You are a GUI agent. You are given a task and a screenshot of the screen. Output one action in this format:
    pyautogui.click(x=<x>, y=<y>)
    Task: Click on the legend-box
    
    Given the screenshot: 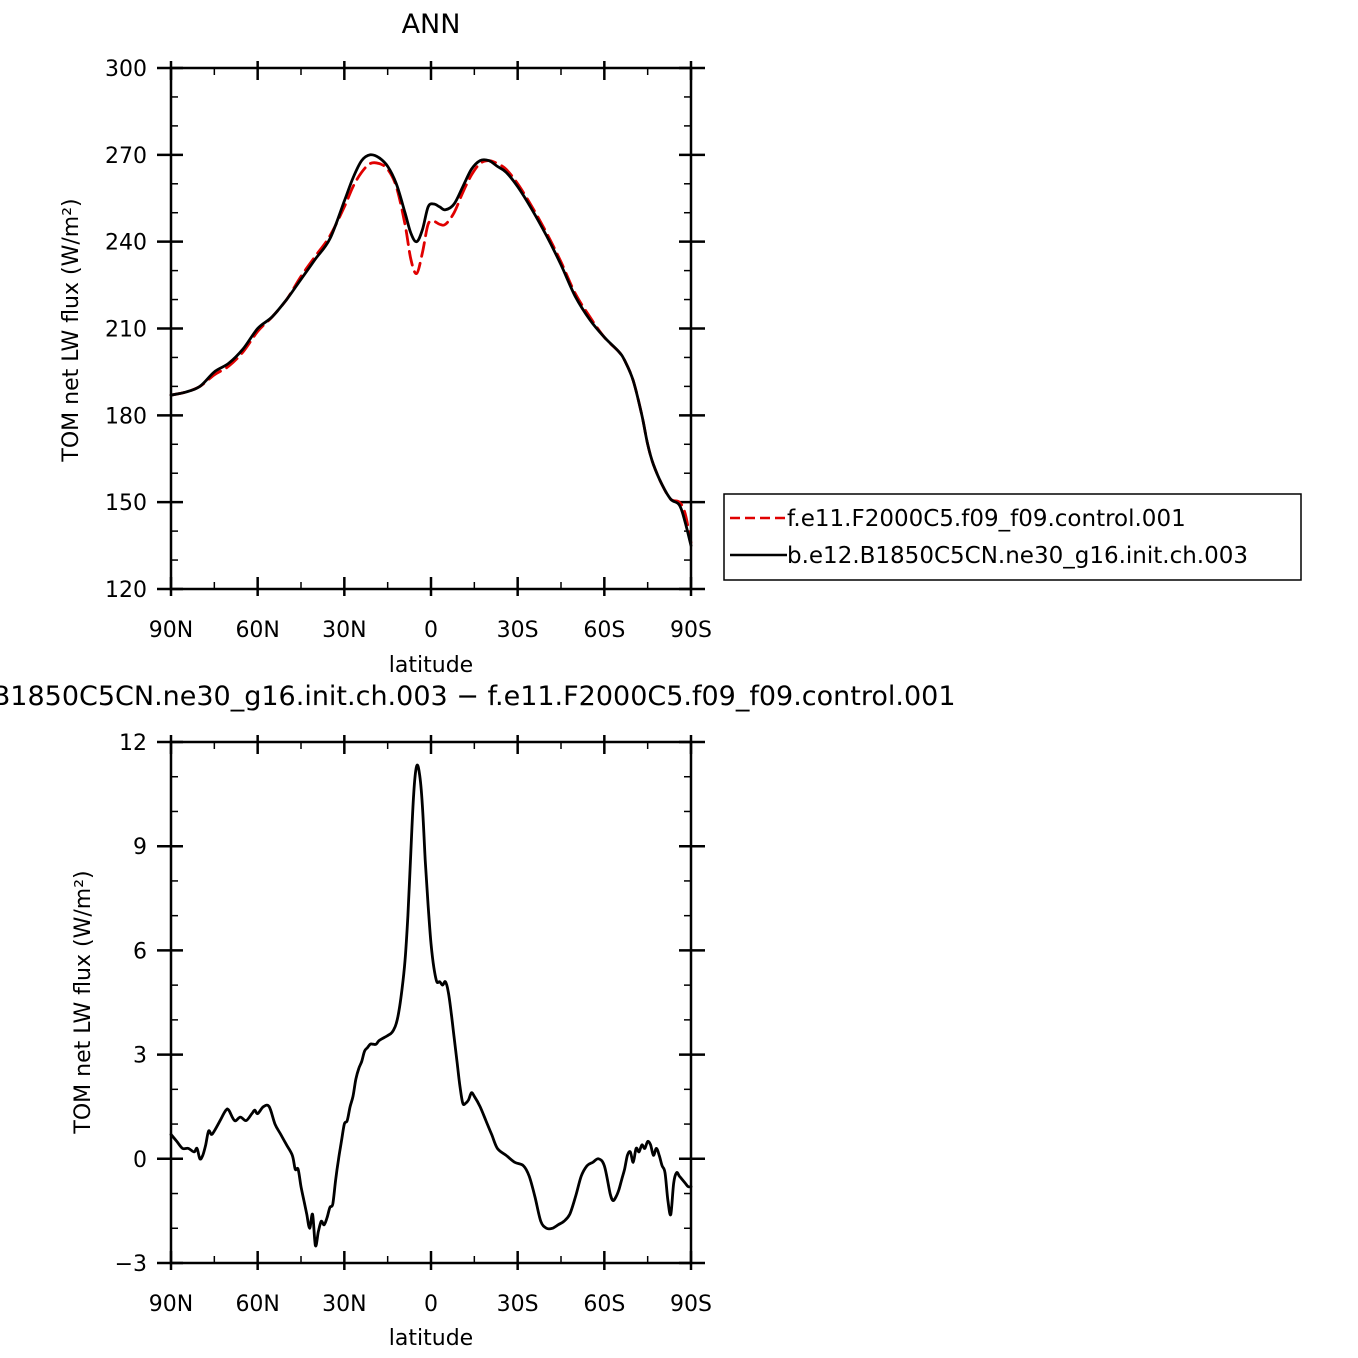 What is the action you would take?
    pyautogui.click(x=1012, y=537)
    